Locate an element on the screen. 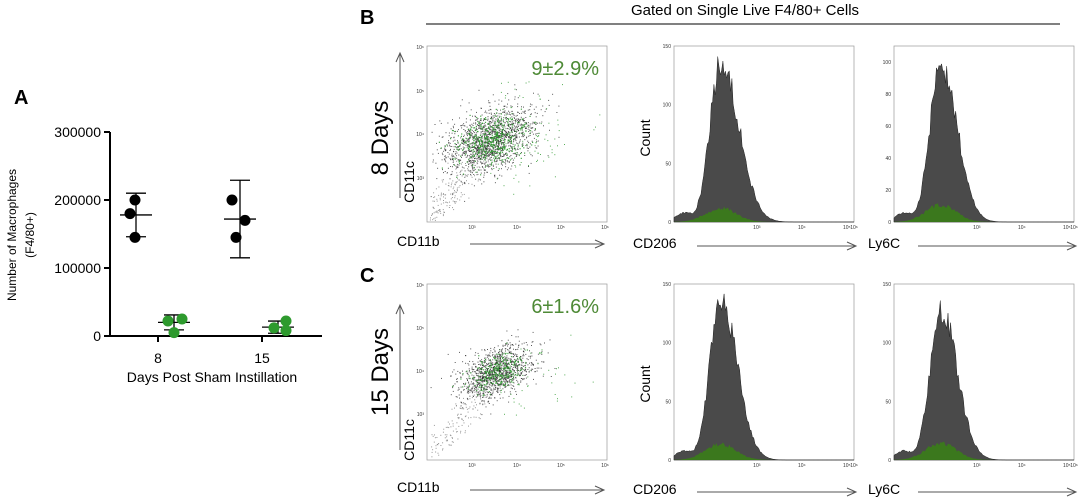  panel-a-point is located at coordinates (286, 331).